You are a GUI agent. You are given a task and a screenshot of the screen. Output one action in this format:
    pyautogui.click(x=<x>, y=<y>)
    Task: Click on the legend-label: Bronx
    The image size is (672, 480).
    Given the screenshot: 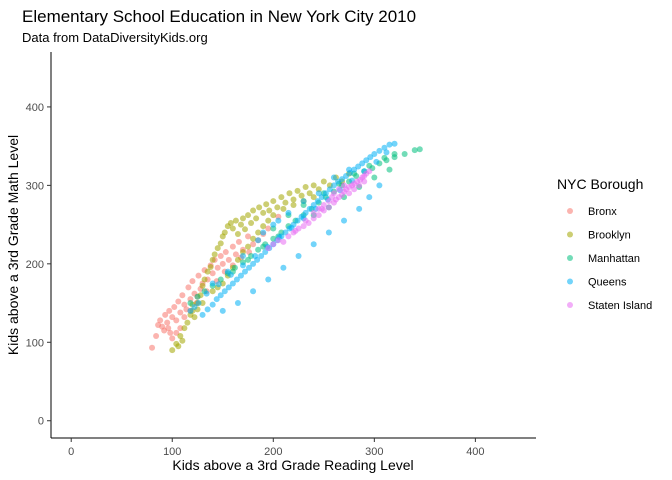 What is the action you would take?
    pyautogui.click(x=602, y=212)
    